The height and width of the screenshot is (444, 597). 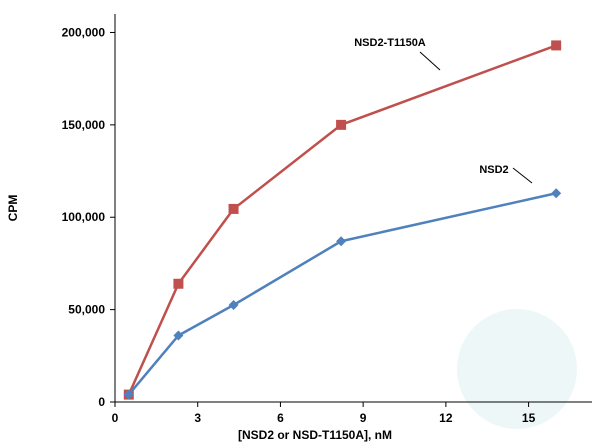 I want to click on y-tick-label: 150,000, so click(x=84, y=125).